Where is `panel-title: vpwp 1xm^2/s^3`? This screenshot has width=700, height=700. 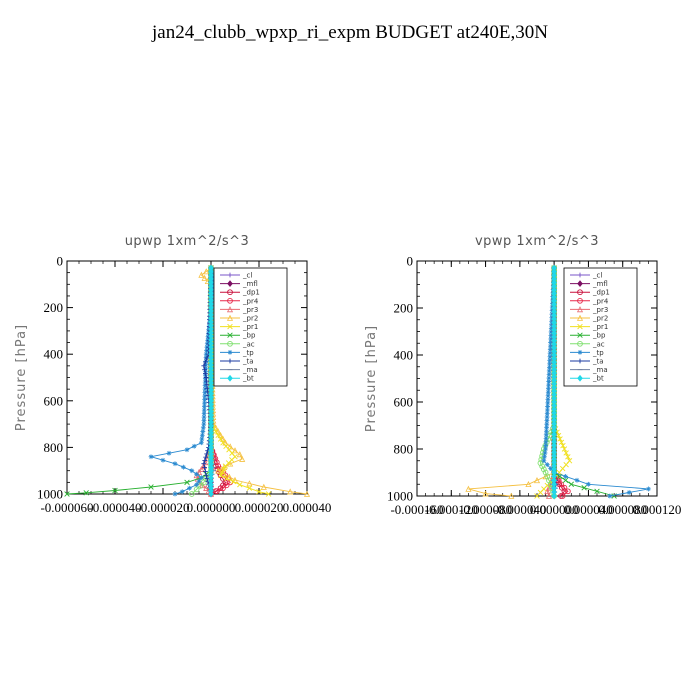 panel-title: vpwp 1xm^2/s^3 is located at coordinates (537, 241).